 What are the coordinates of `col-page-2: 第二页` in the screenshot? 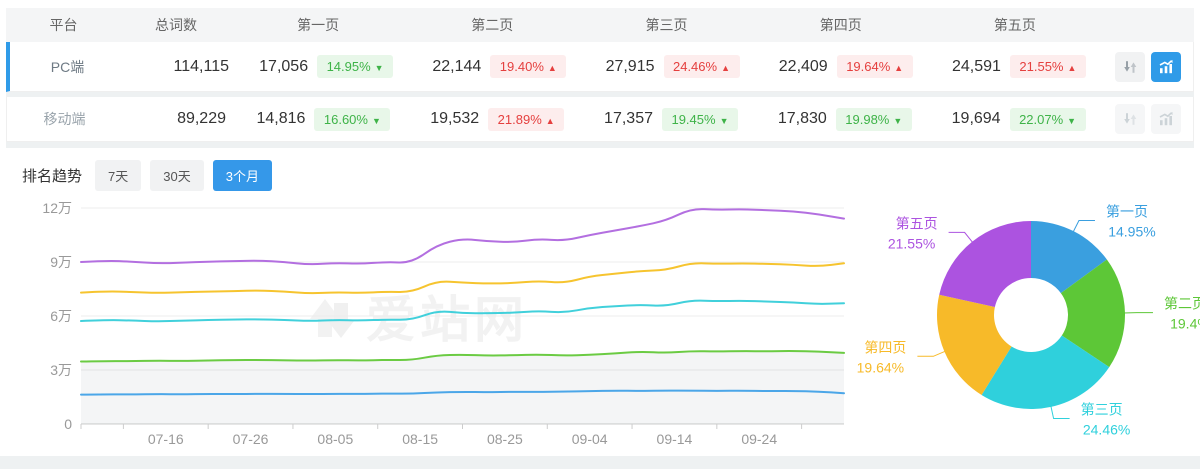 It's located at (492, 25).